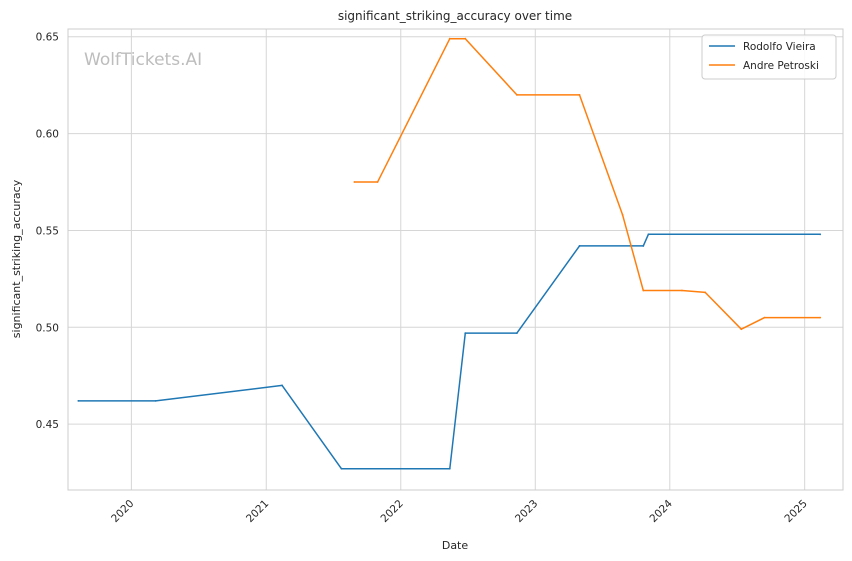 Image resolution: width=852 pixels, height=561 pixels. I want to click on x-axis-label: Date, so click(455, 545).